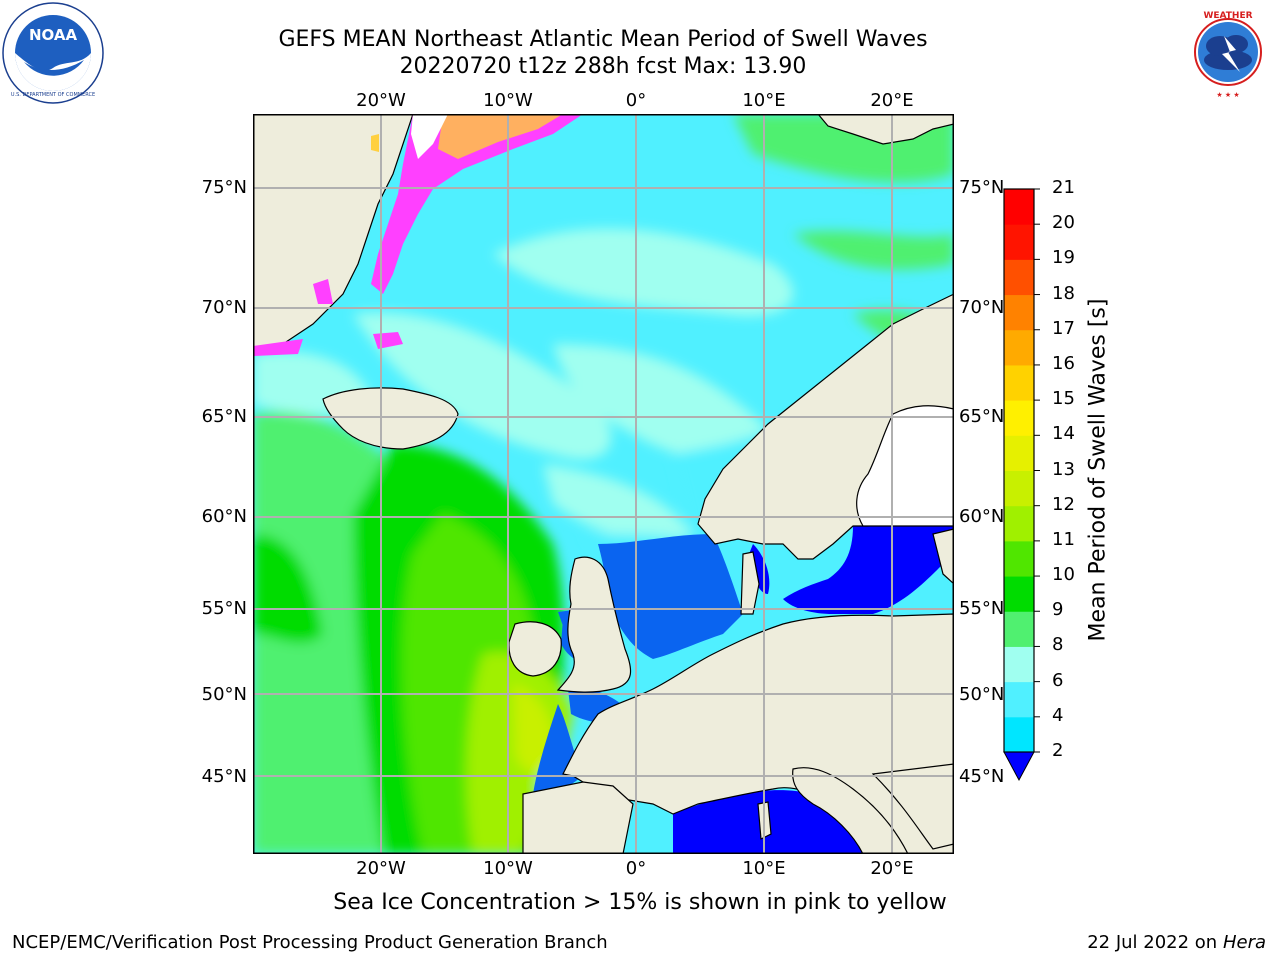 Image resolution: width=1280 pixels, height=960 pixels. I want to click on lon-label-bottom: 0°, so click(636, 868).